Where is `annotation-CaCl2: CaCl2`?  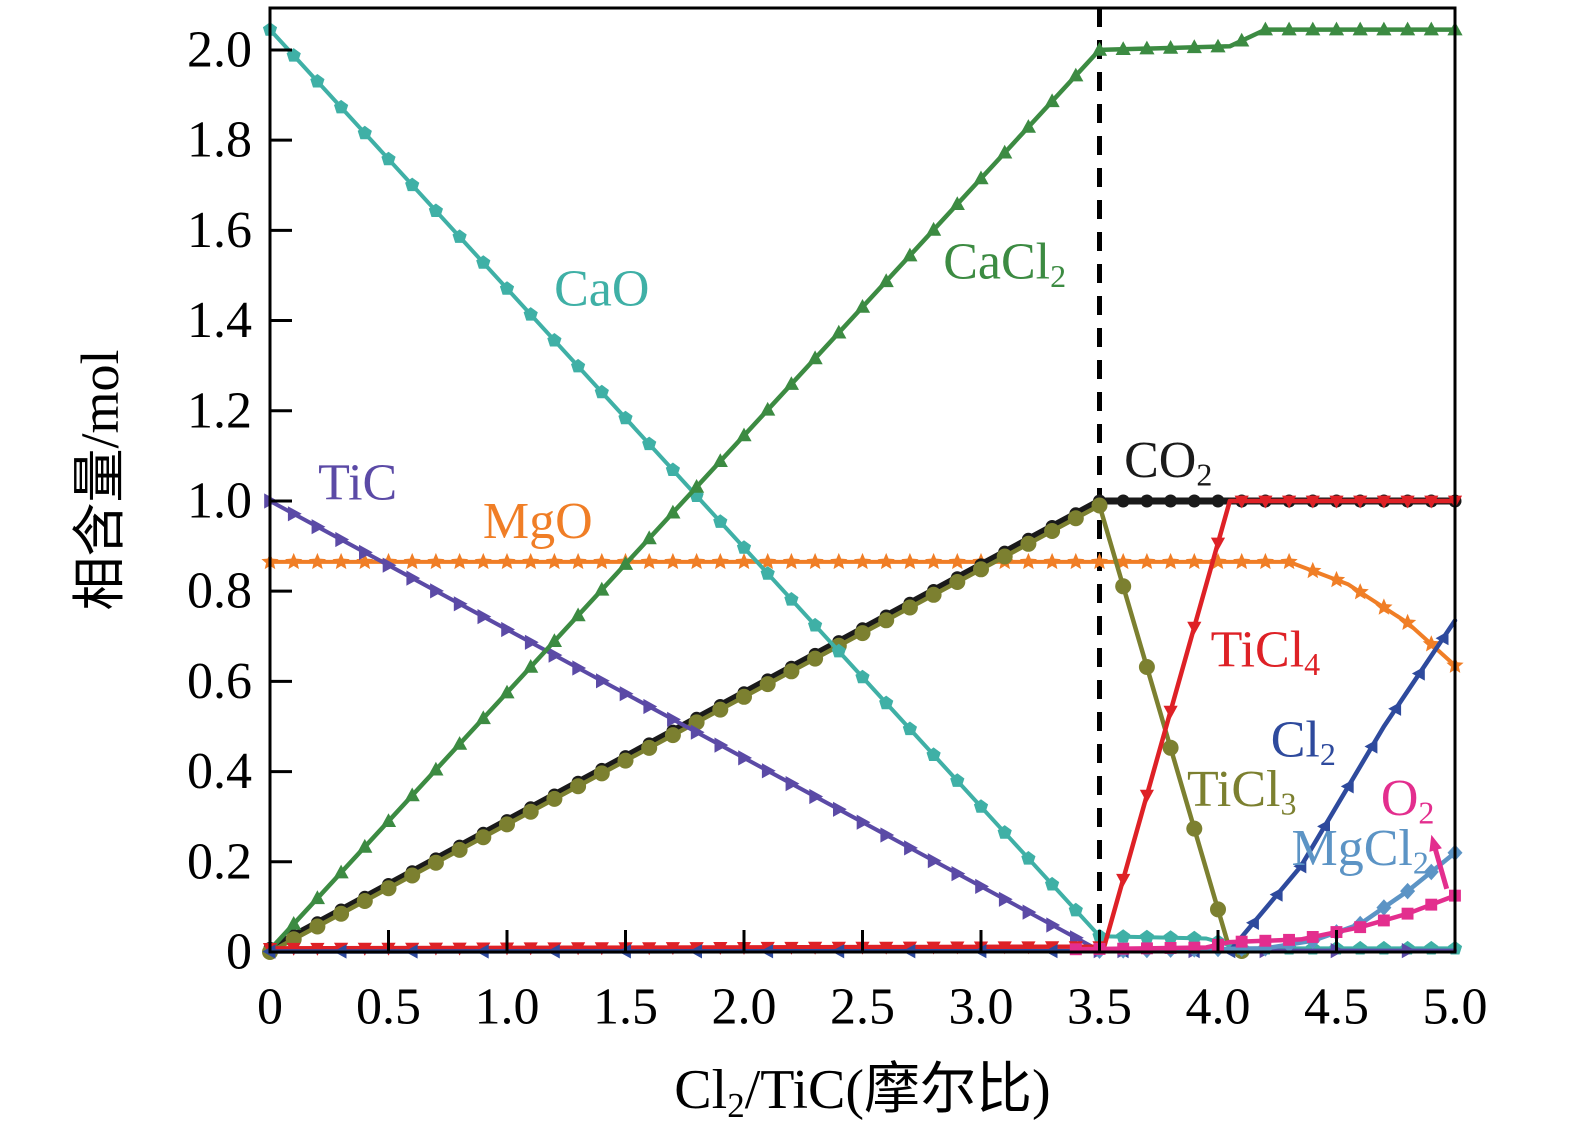
annotation-CaCl2: CaCl2 is located at coordinates (1004, 263).